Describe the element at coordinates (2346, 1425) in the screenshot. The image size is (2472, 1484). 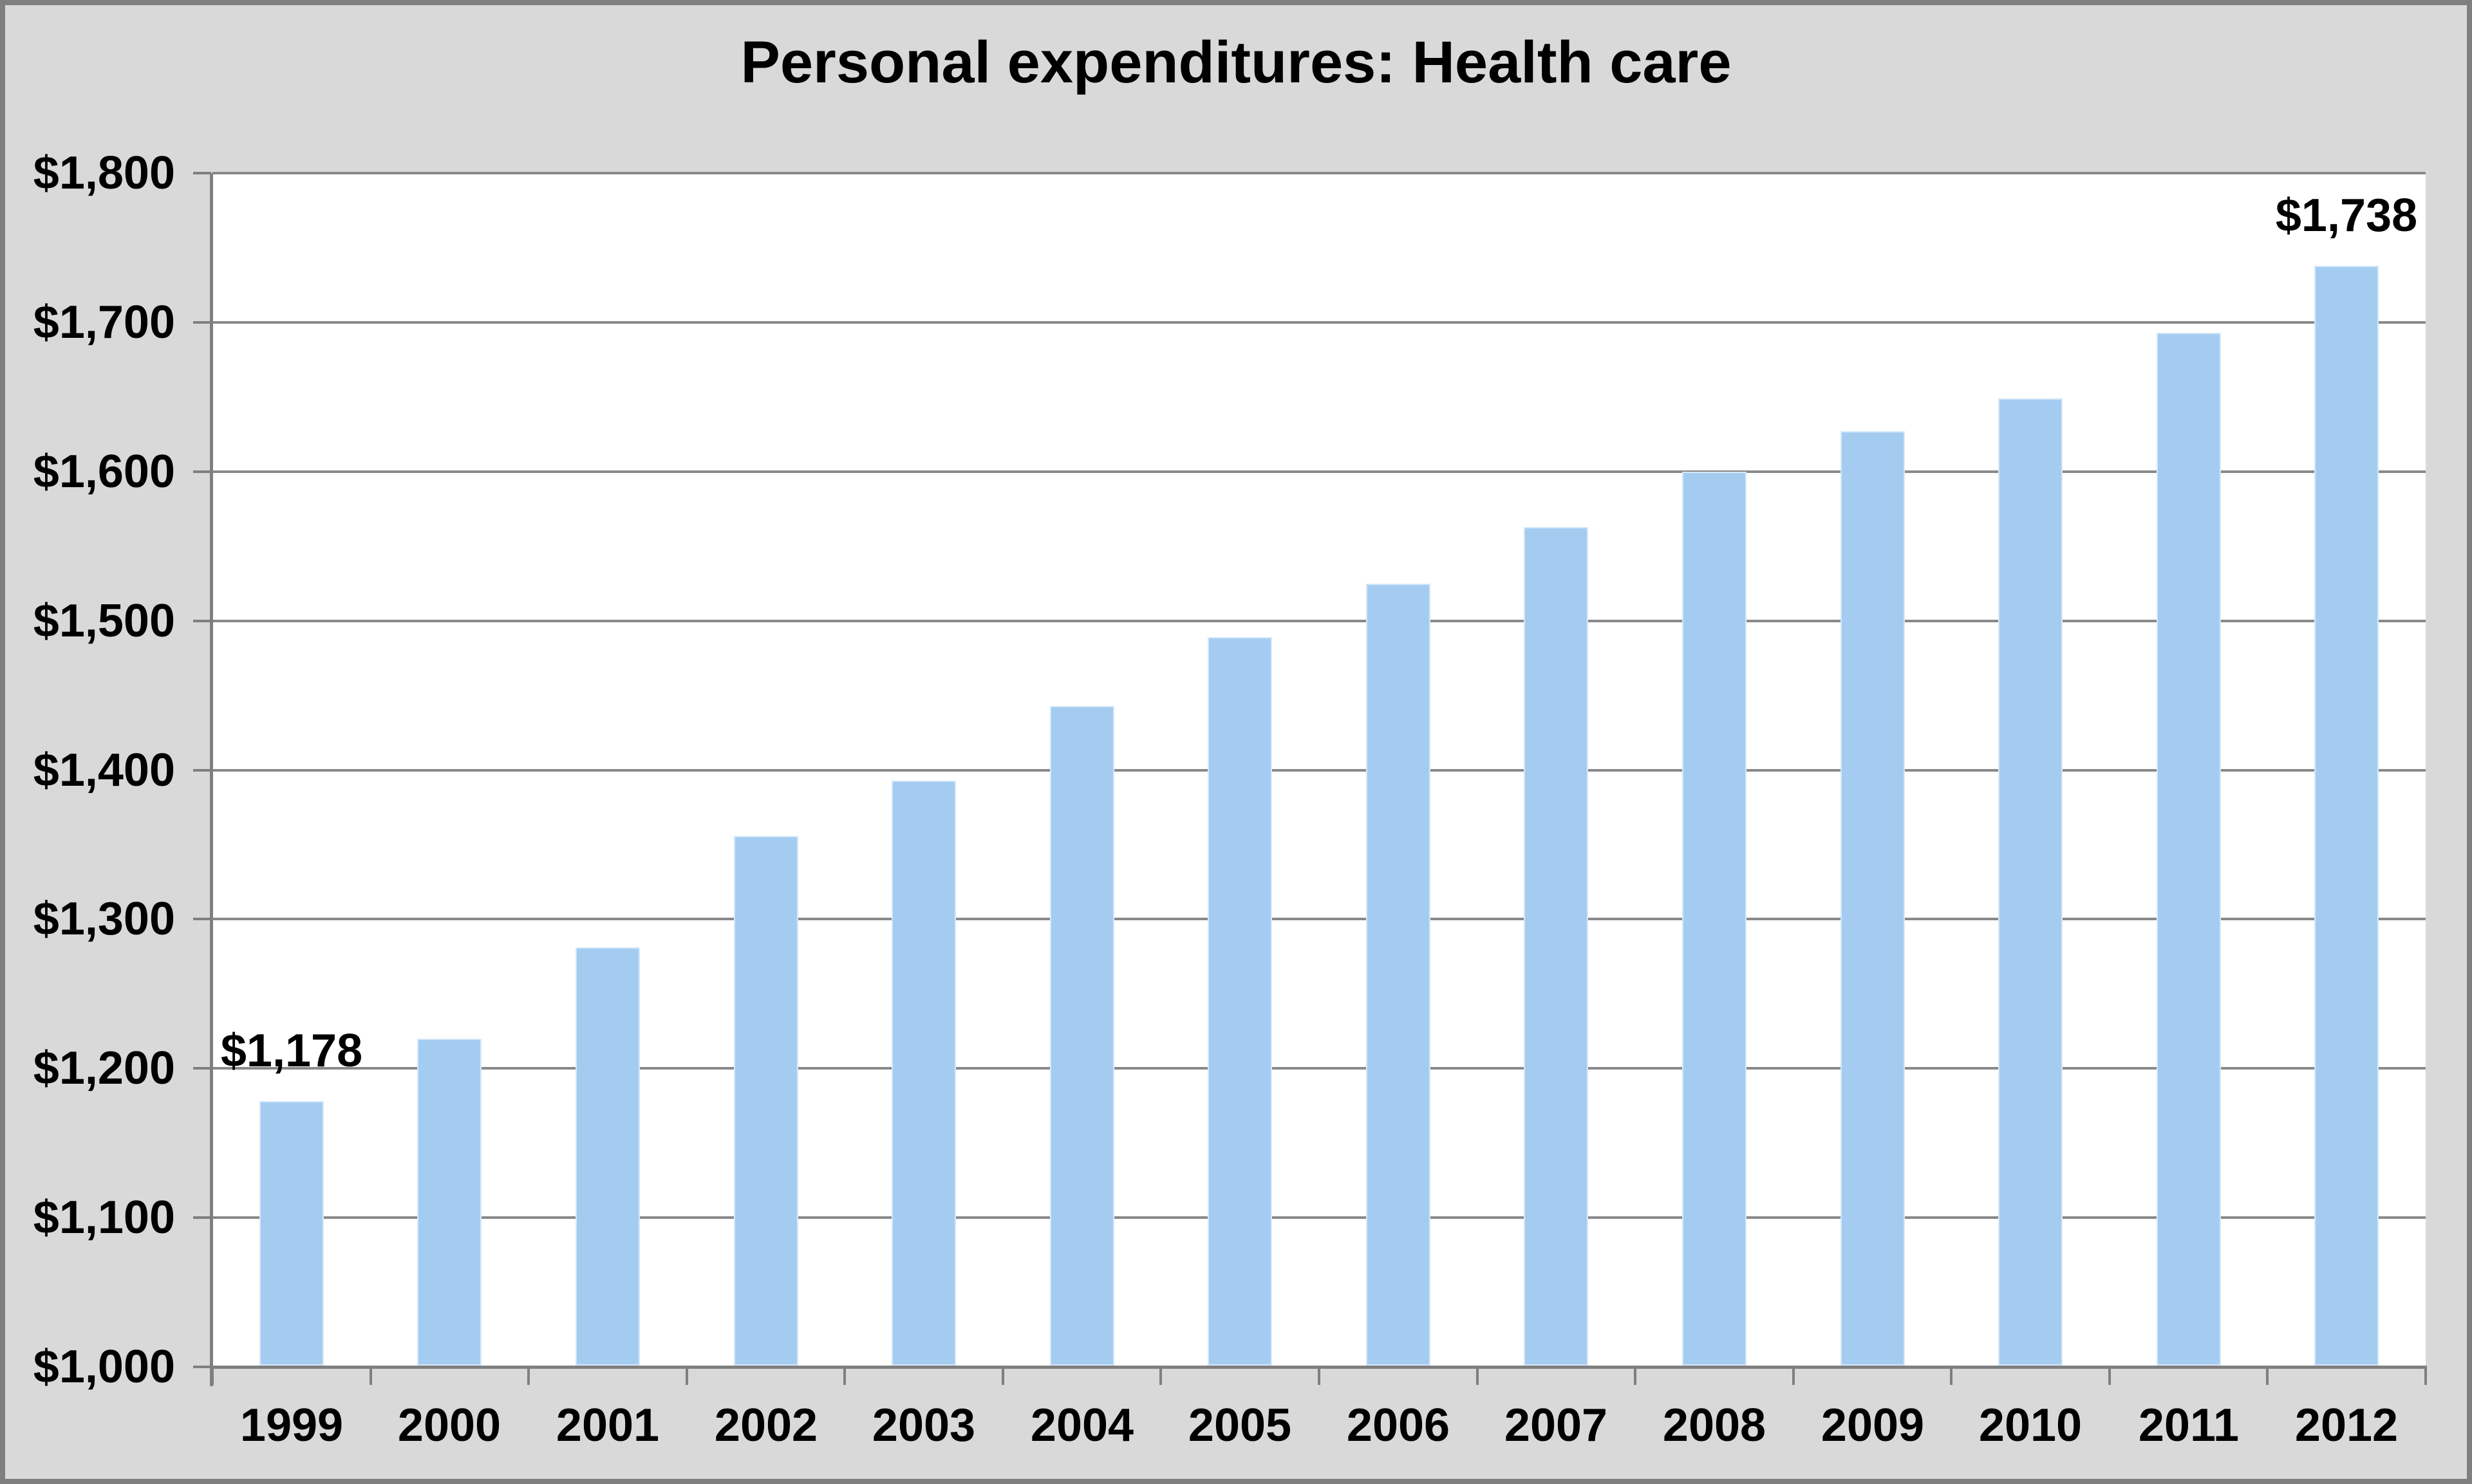
I see `x-axis-label-2012: 2012` at that location.